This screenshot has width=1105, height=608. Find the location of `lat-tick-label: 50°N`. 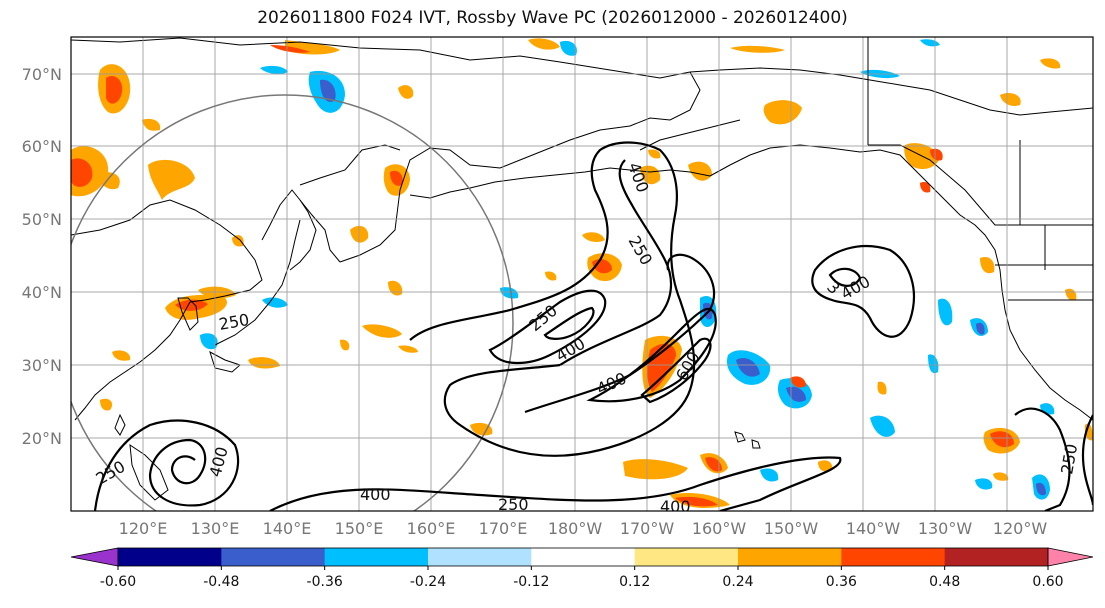

lat-tick-label: 50°N is located at coordinates (42, 219).